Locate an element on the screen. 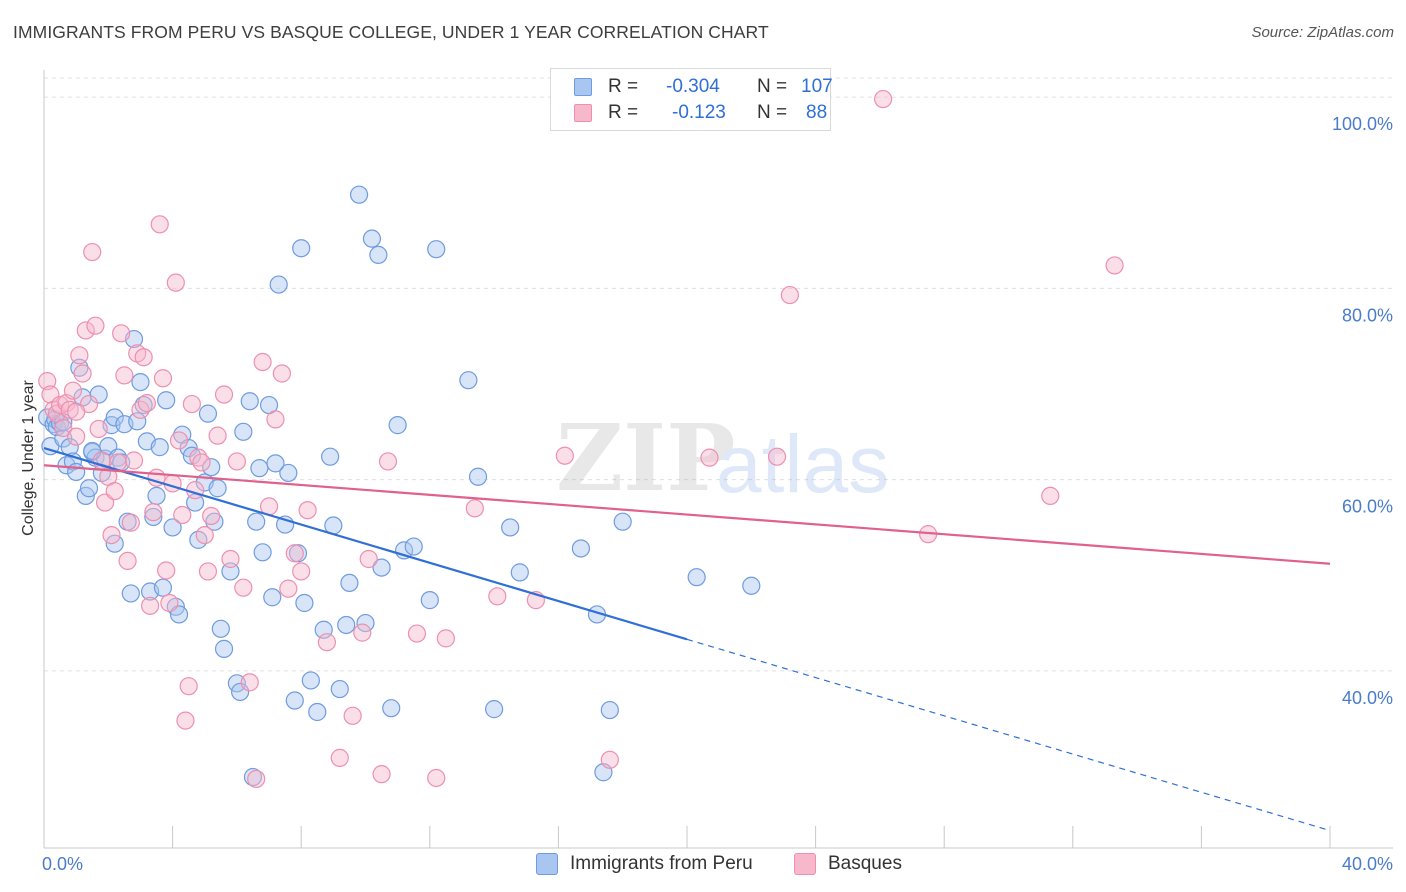 This screenshot has width=1406, height=892. watermark: ZIP atlas is located at coordinates (722, 458).